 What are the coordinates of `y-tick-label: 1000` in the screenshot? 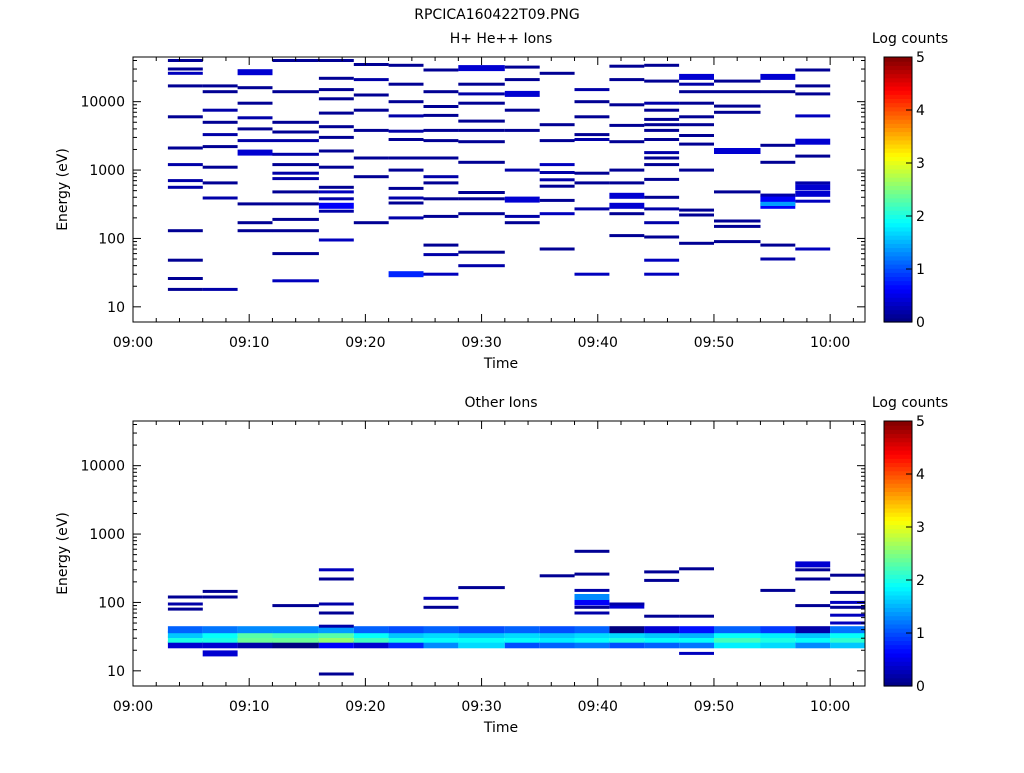 It's located at (107, 171).